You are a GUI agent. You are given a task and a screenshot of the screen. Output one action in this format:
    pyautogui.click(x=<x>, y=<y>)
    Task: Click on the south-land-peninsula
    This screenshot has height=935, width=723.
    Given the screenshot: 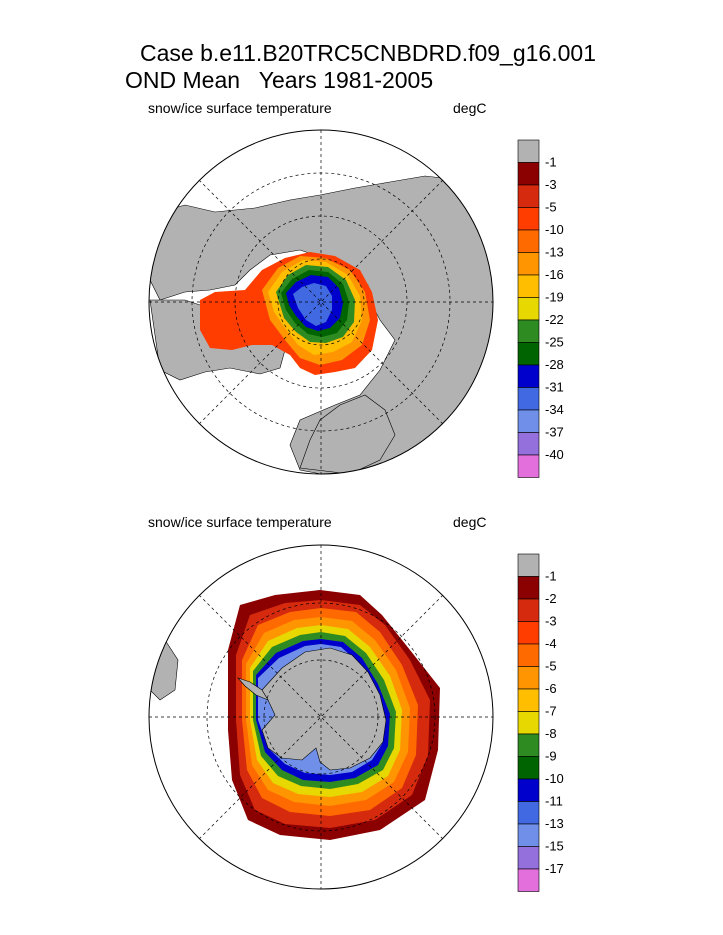 What is the action you would take?
    pyautogui.click(x=253, y=689)
    